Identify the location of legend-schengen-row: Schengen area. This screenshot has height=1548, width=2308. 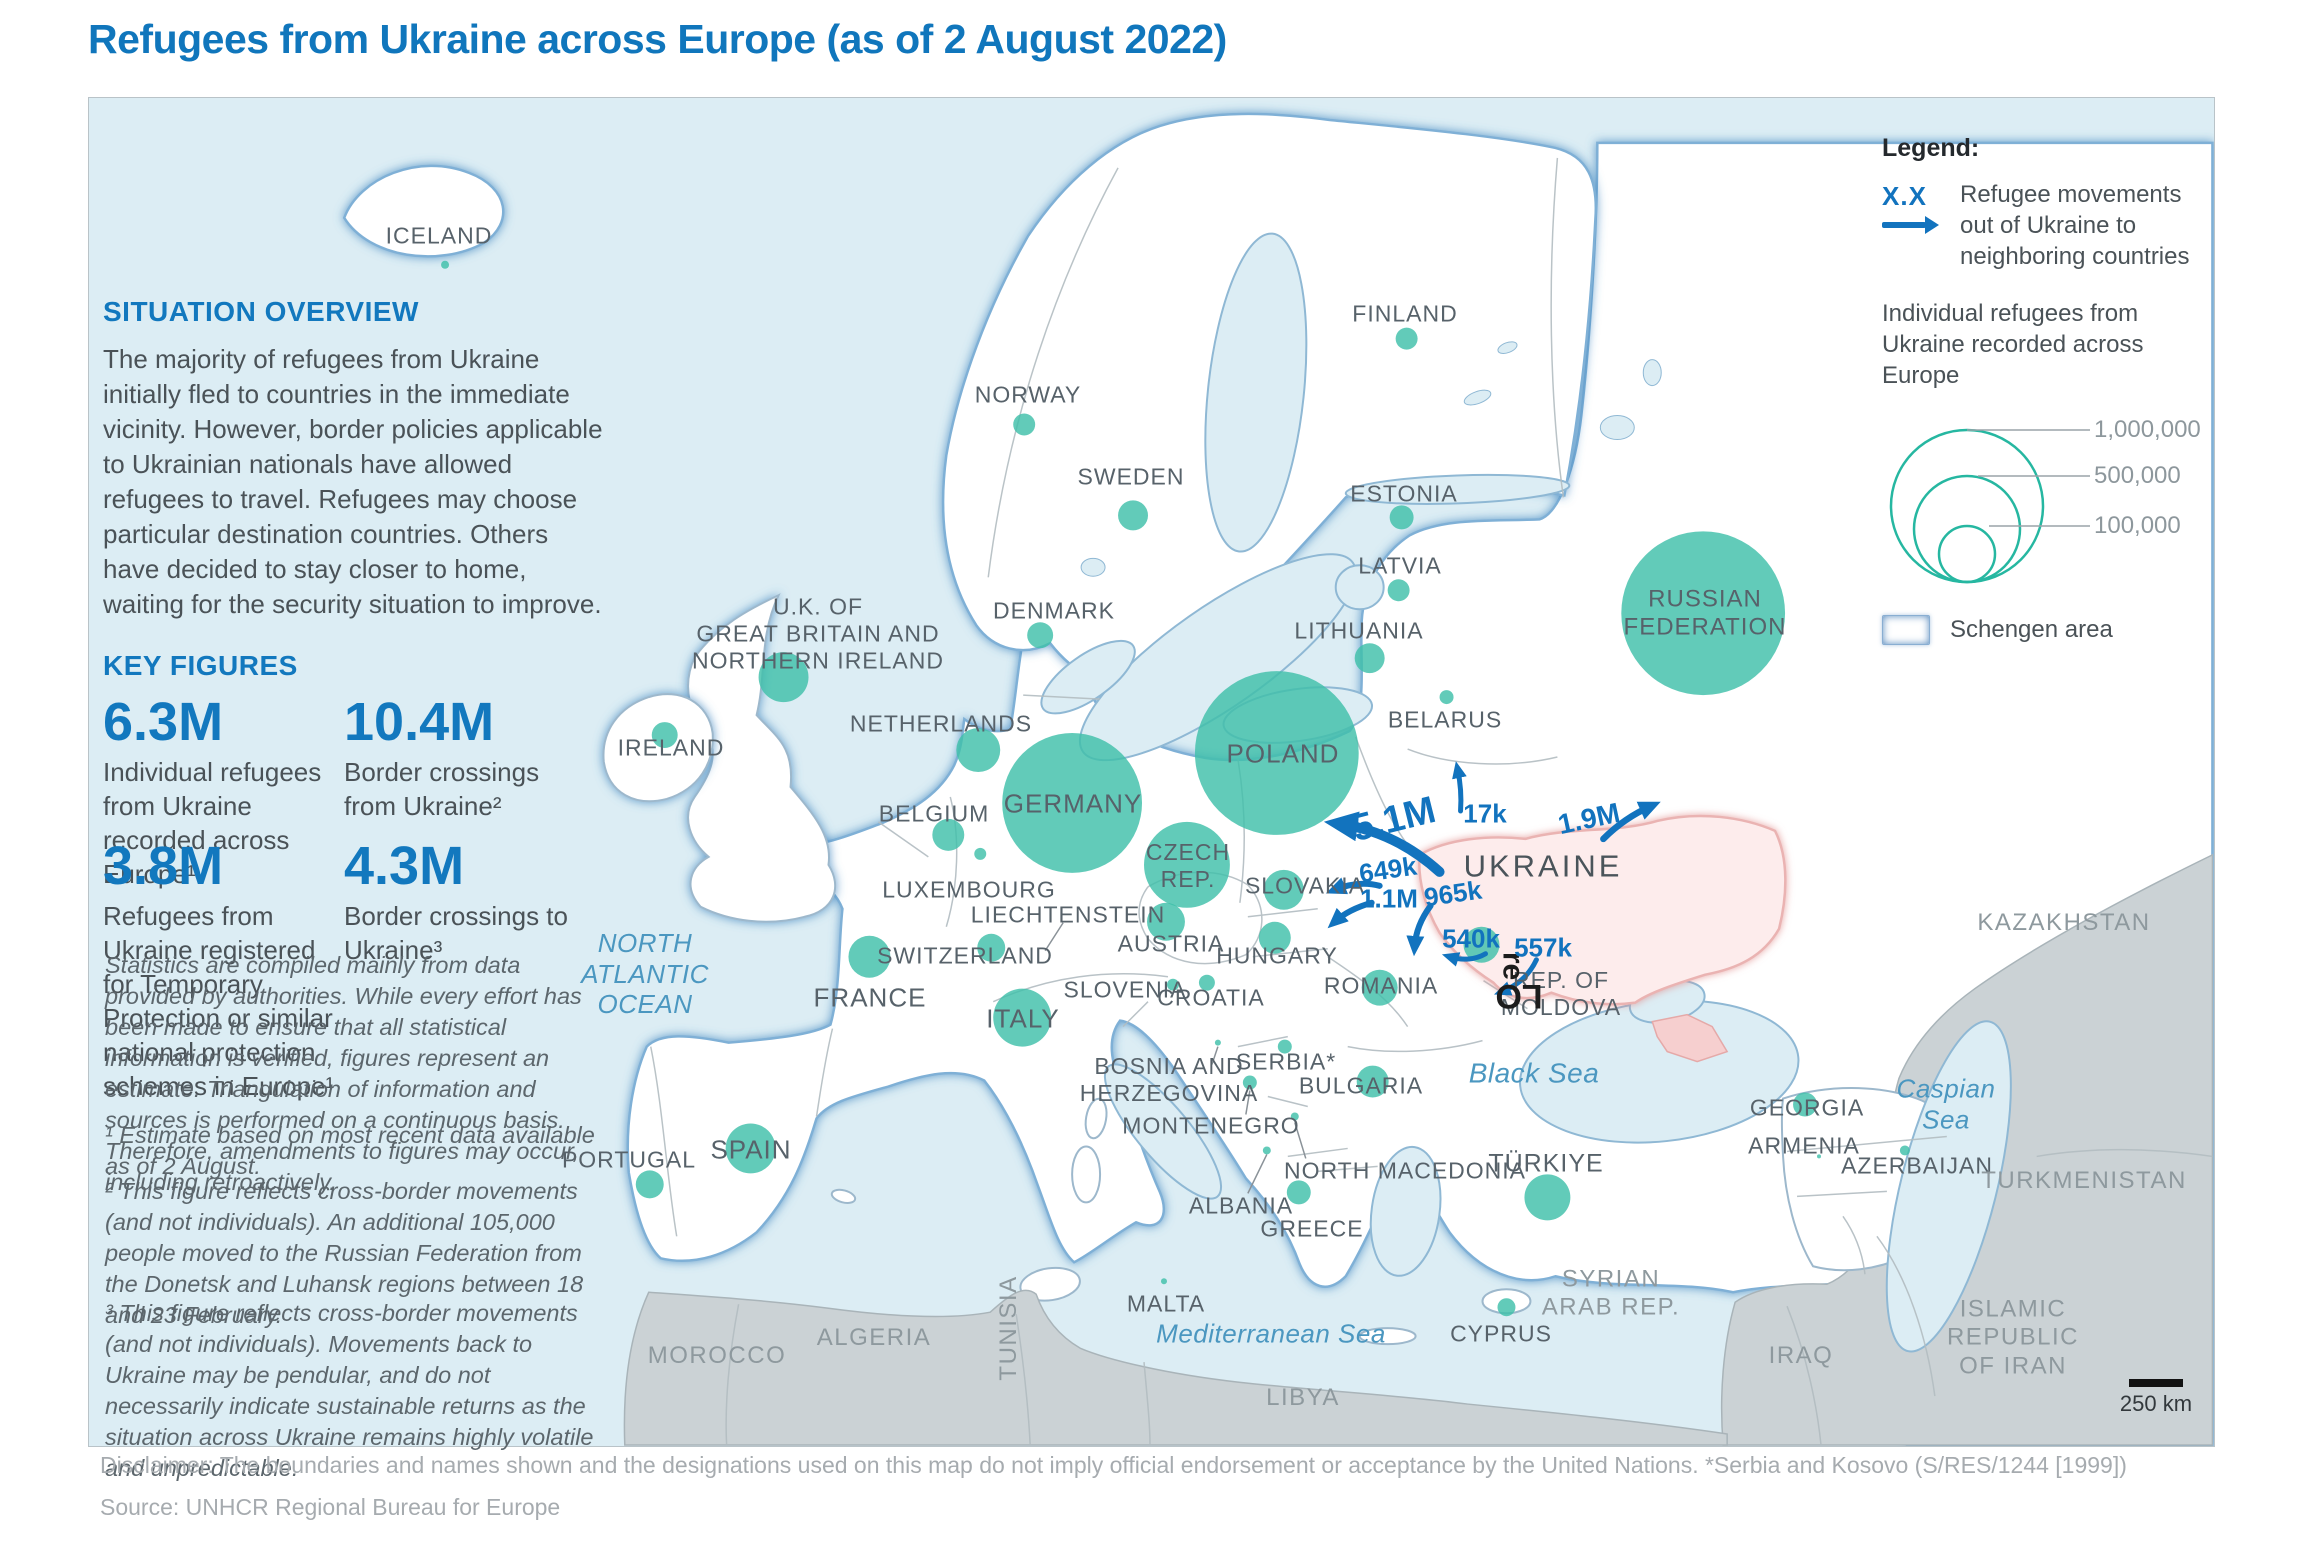
(2048, 630).